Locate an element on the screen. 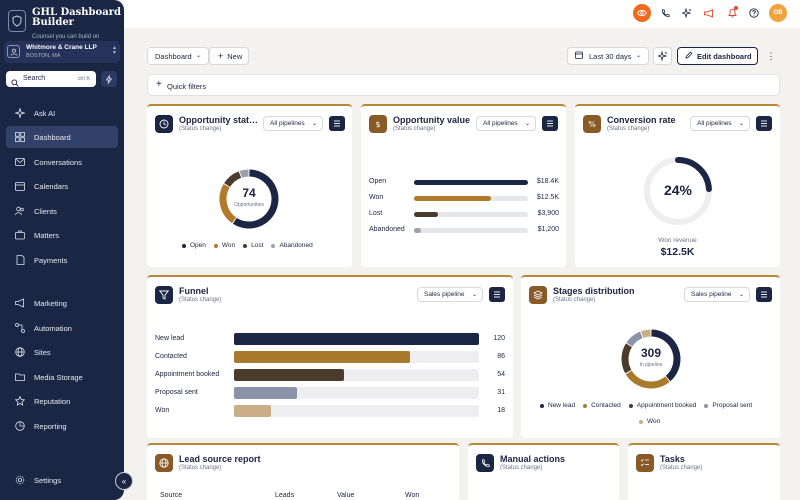 The image size is (800, 500). funnel-row: Contacted 86 is located at coordinates (330, 357).